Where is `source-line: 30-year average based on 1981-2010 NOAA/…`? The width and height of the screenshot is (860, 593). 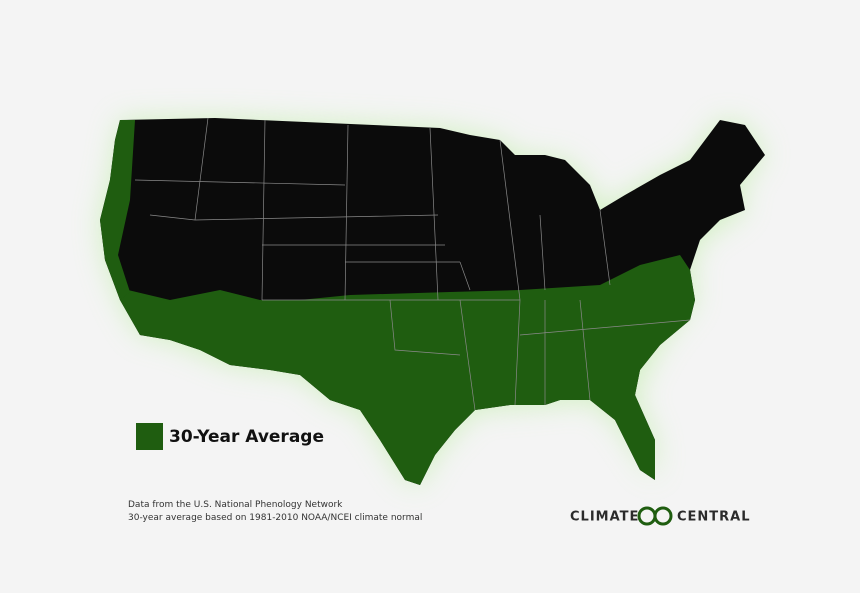
source-line: 30-year average based on 1981-2010 NOAA/… is located at coordinates (275, 518).